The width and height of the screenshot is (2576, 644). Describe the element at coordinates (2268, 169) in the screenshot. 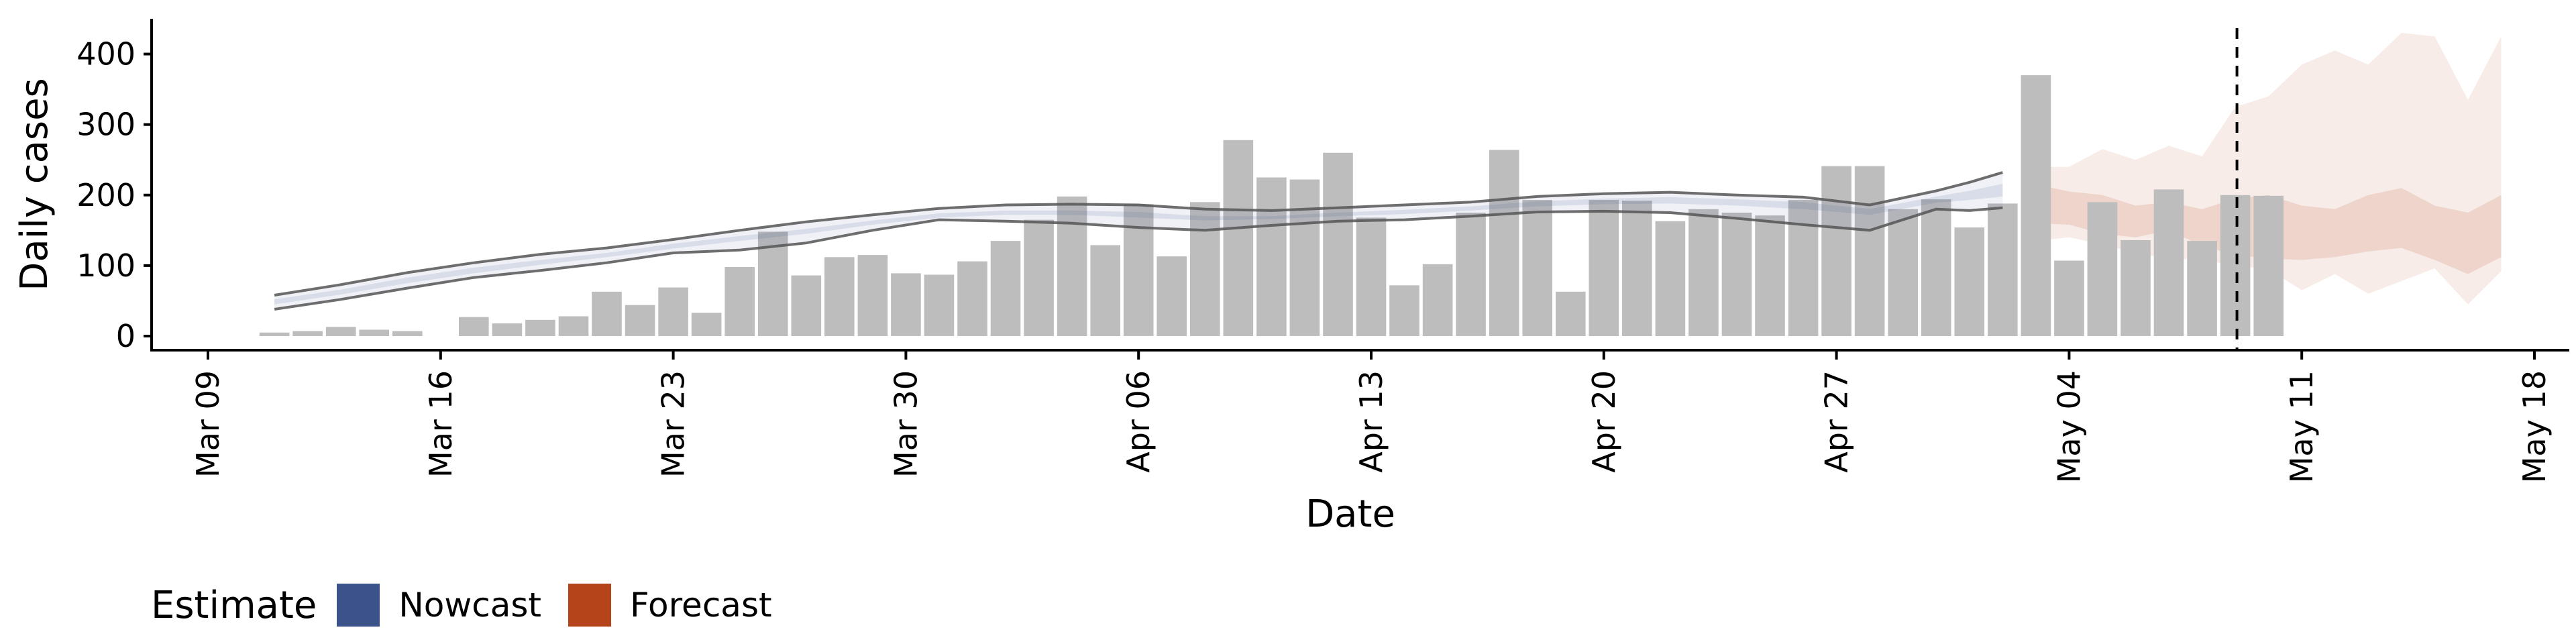

I see `forecast-outer-band` at that location.